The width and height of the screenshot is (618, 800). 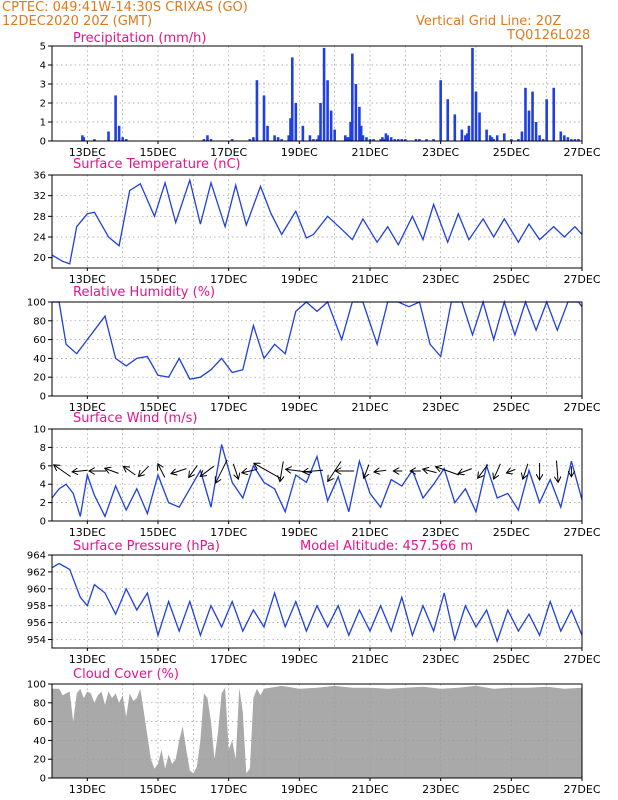 I want to click on x-tick-label: 15DEC, so click(x=157, y=532).